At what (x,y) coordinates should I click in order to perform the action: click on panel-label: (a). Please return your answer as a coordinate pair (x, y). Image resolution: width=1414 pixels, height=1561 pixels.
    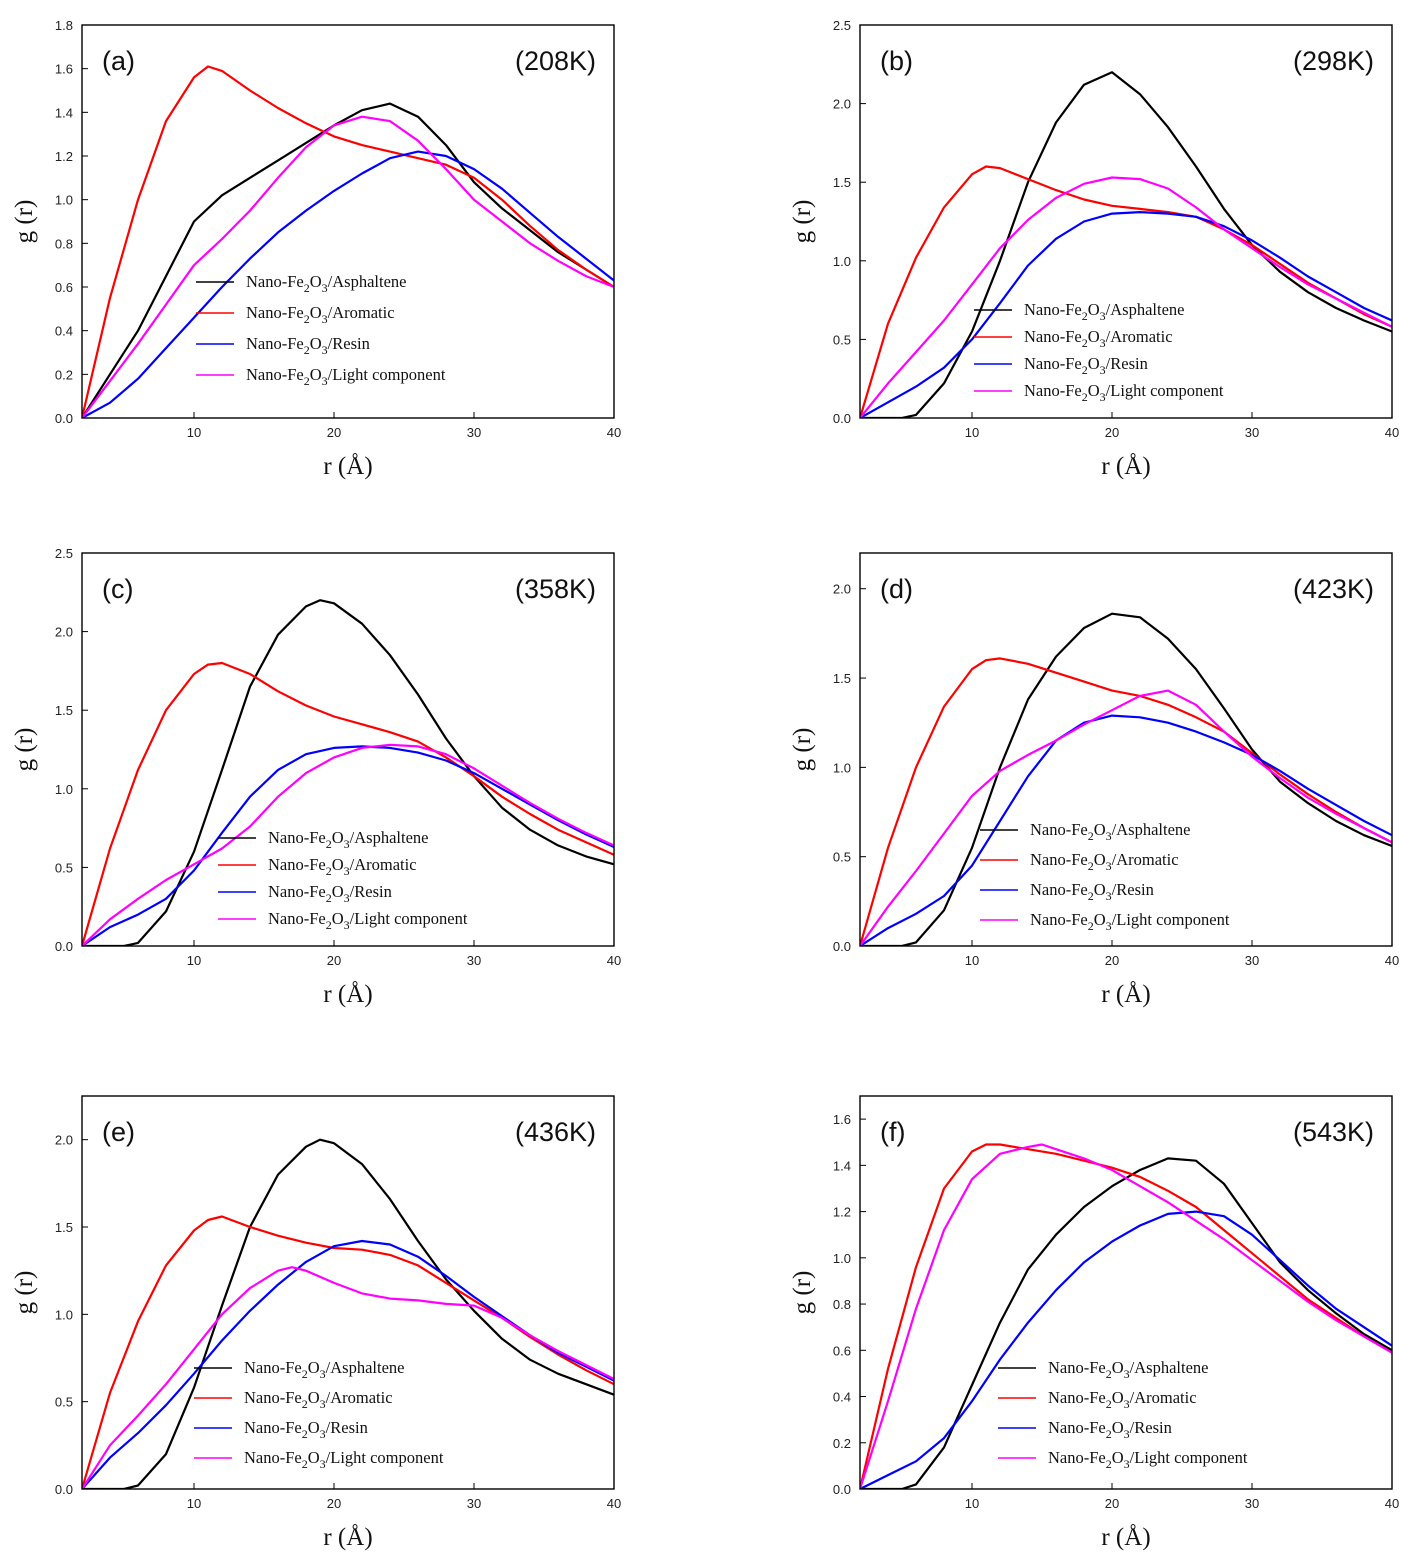
    Looking at the image, I should click on (118, 61).